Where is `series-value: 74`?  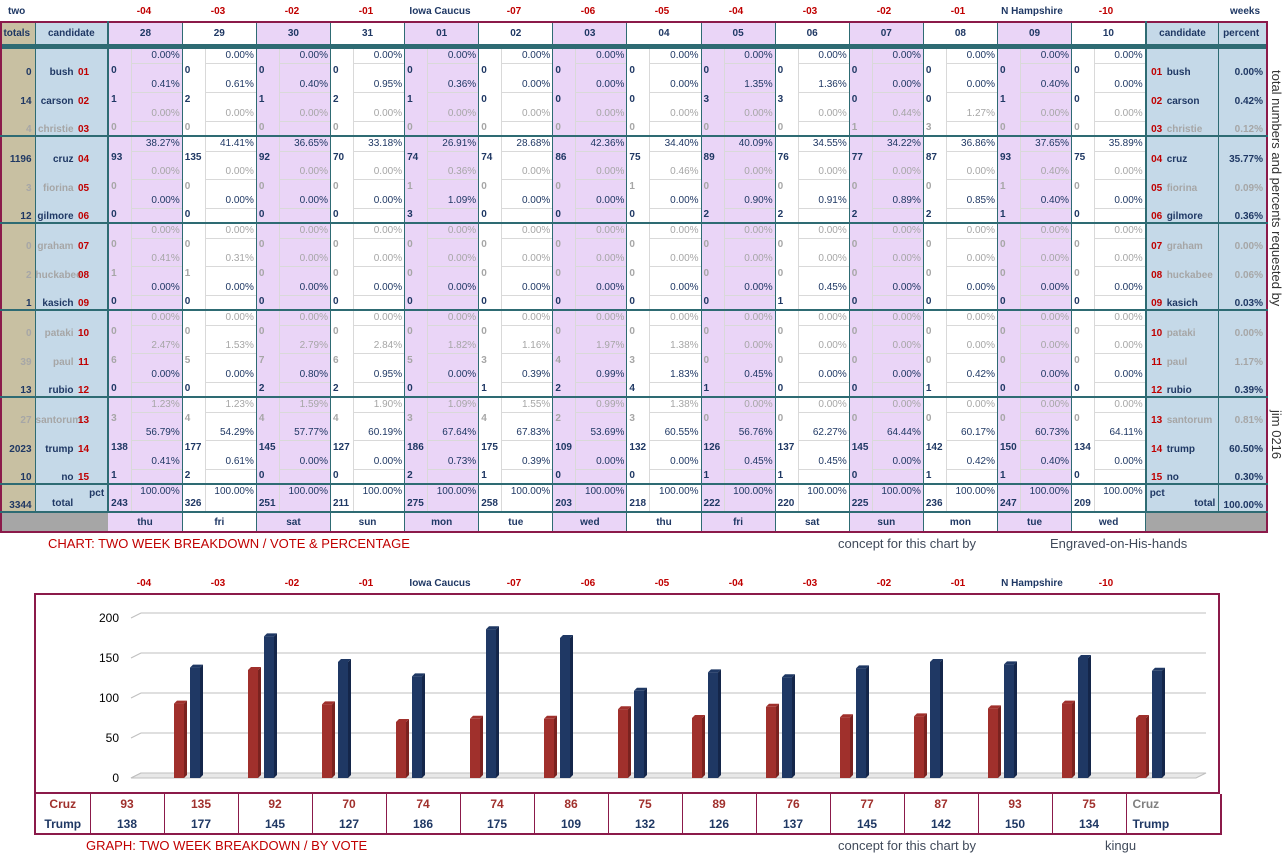 series-value: 74 is located at coordinates (497, 804).